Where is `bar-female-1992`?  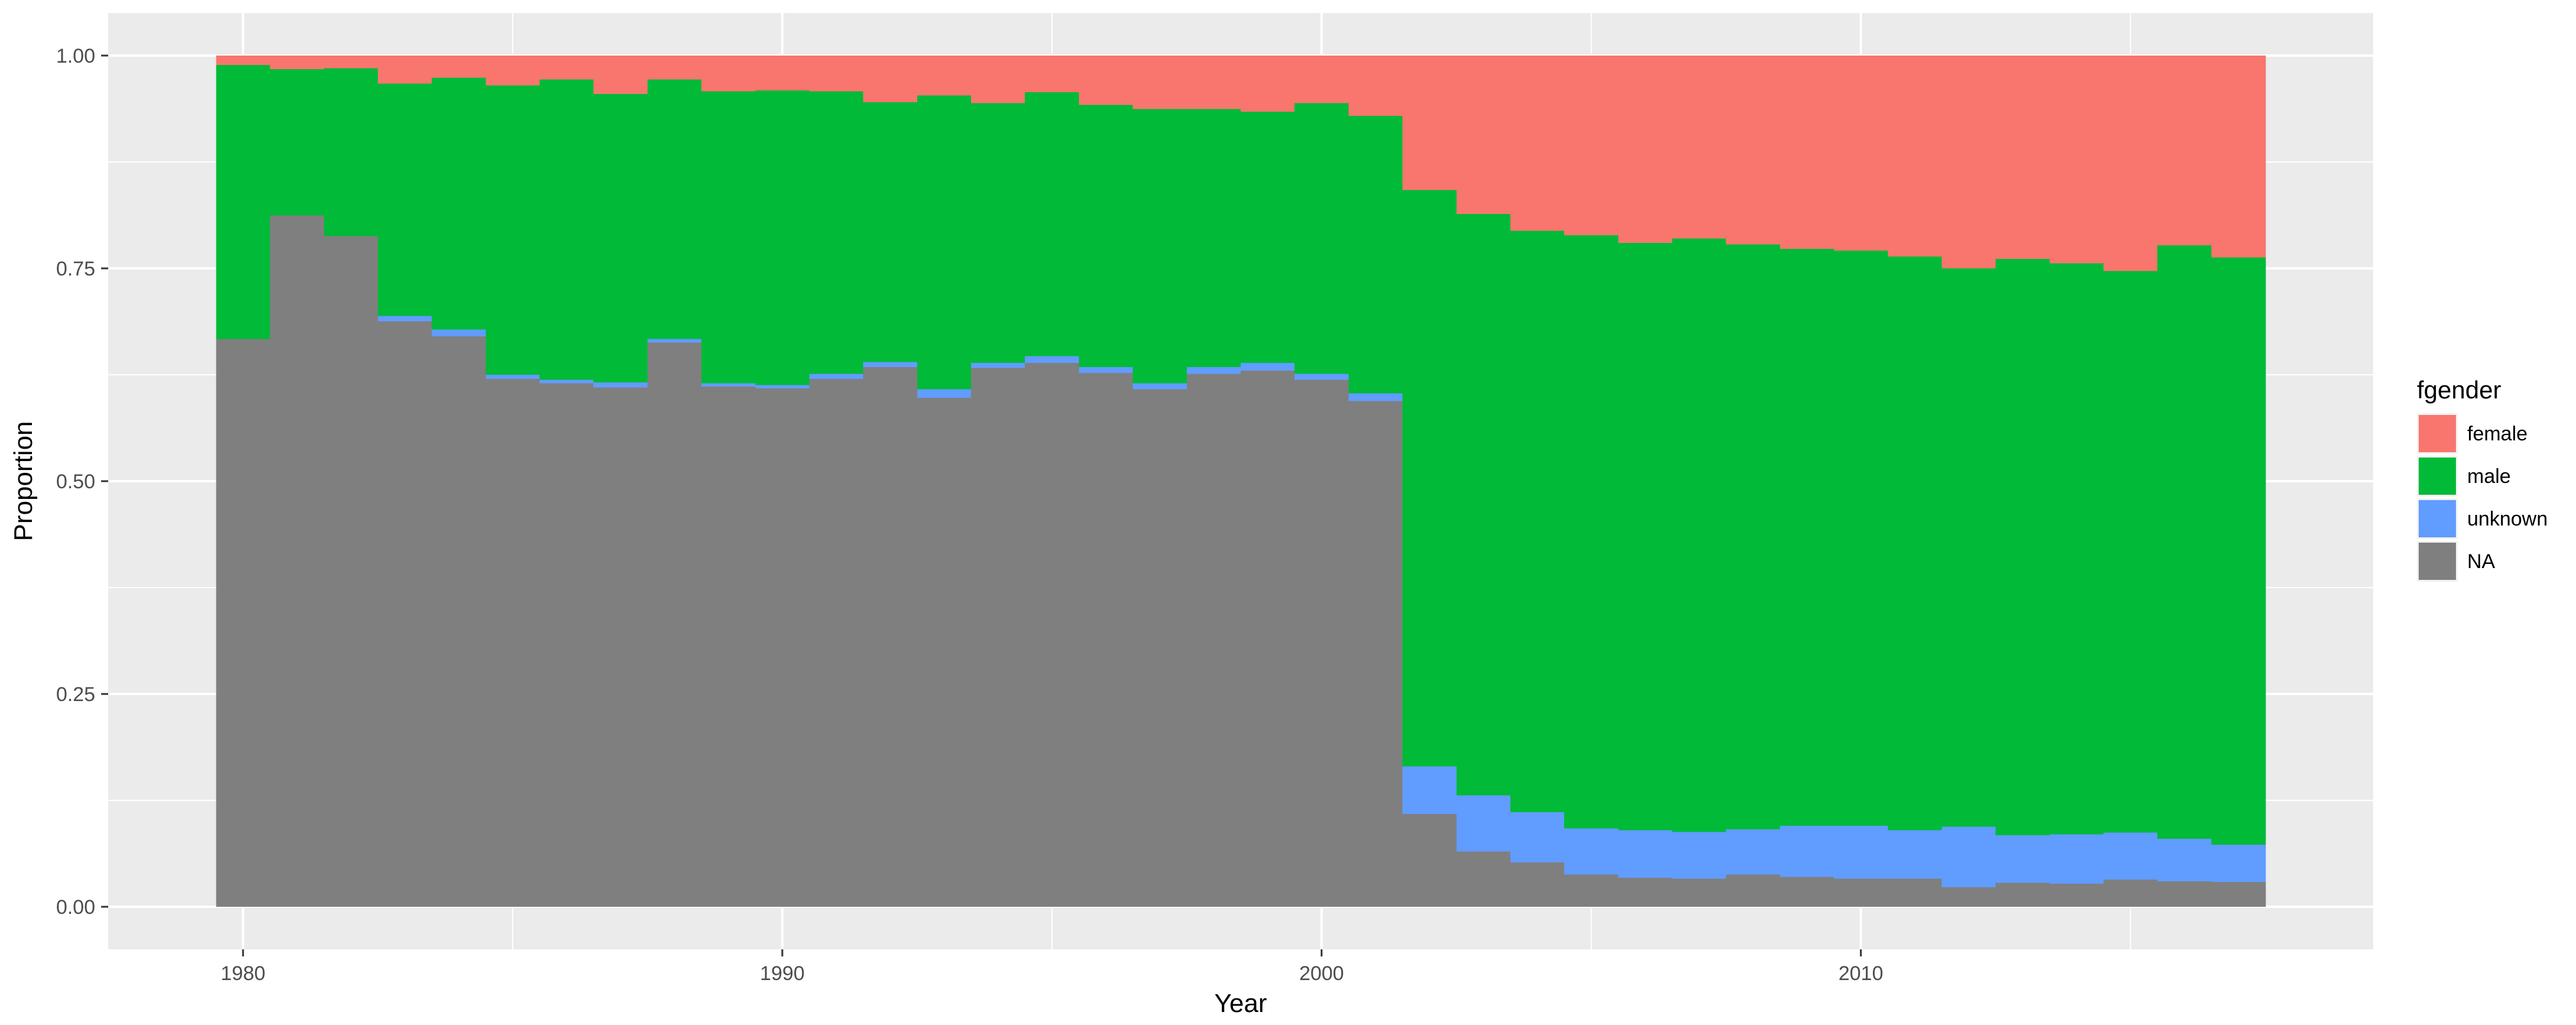
bar-female-1992 is located at coordinates (891, 79).